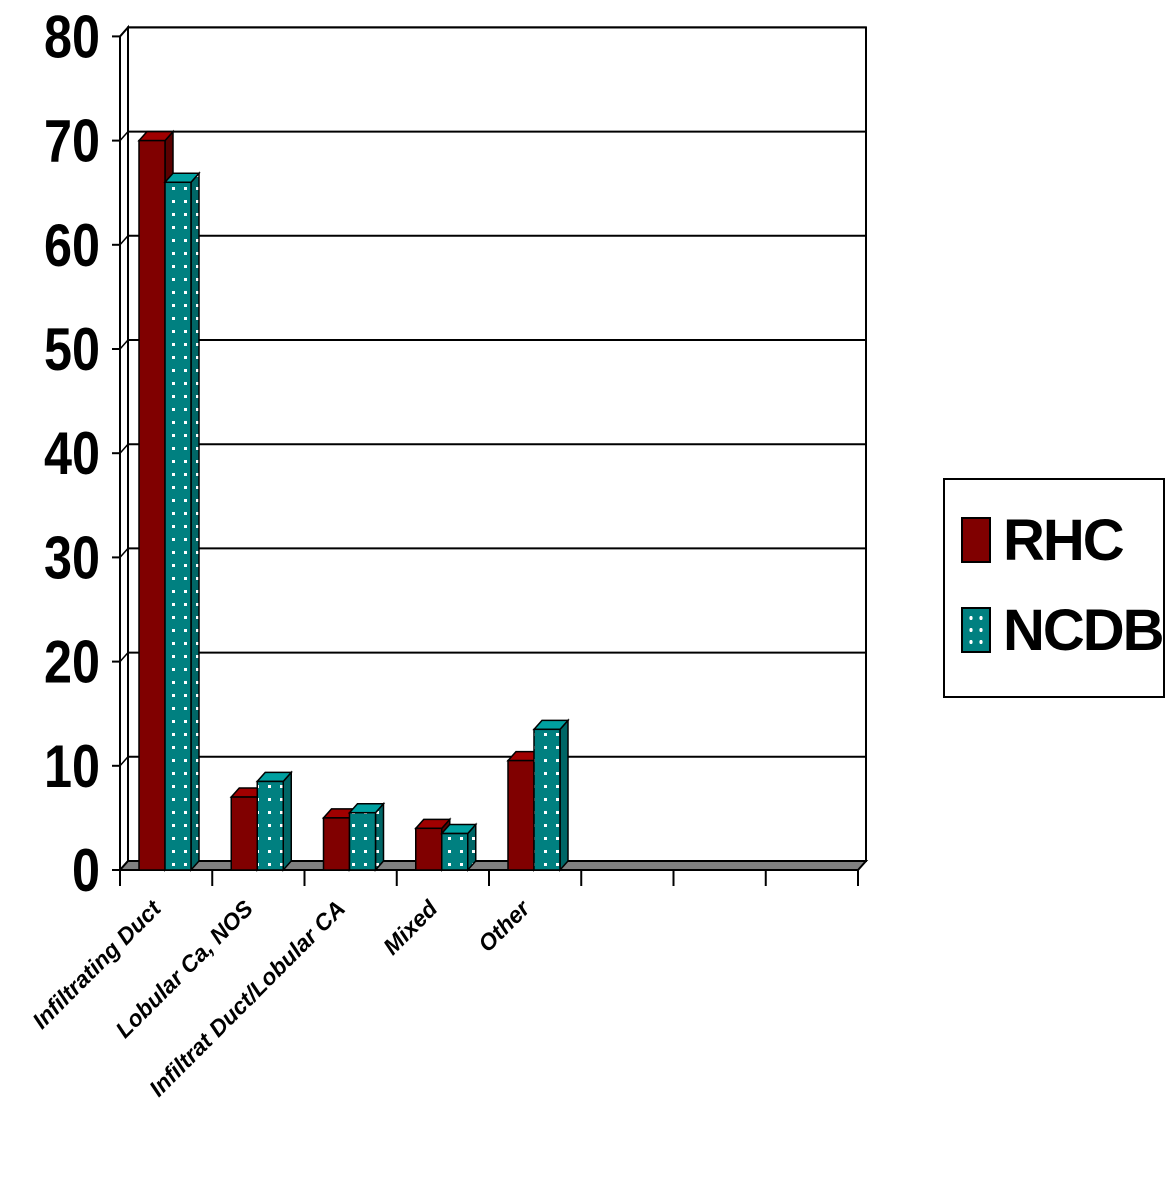 Image resolution: width=1171 pixels, height=1191 pixels. I want to click on legend-swatch-ncdb, so click(976, 630).